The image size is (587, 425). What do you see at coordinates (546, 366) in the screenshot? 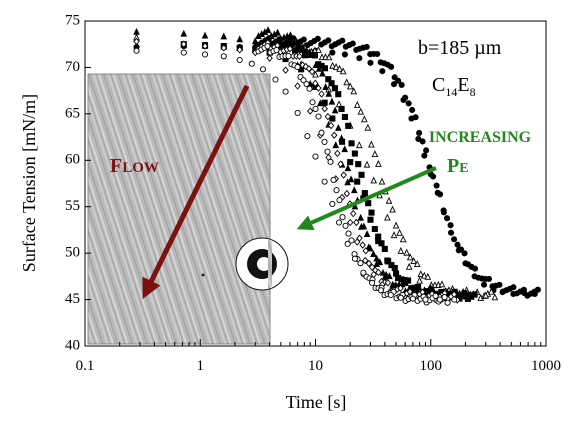
I see `x-tick-label: 1000` at bounding box center [546, 366].